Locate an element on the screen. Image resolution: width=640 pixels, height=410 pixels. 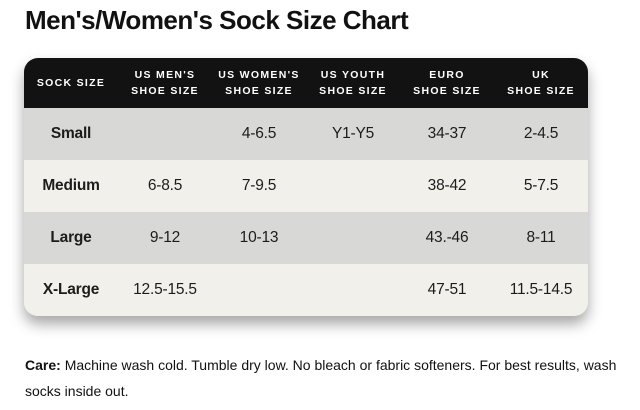
cell-euro: 34-37 is located at coordinates (447, 133).